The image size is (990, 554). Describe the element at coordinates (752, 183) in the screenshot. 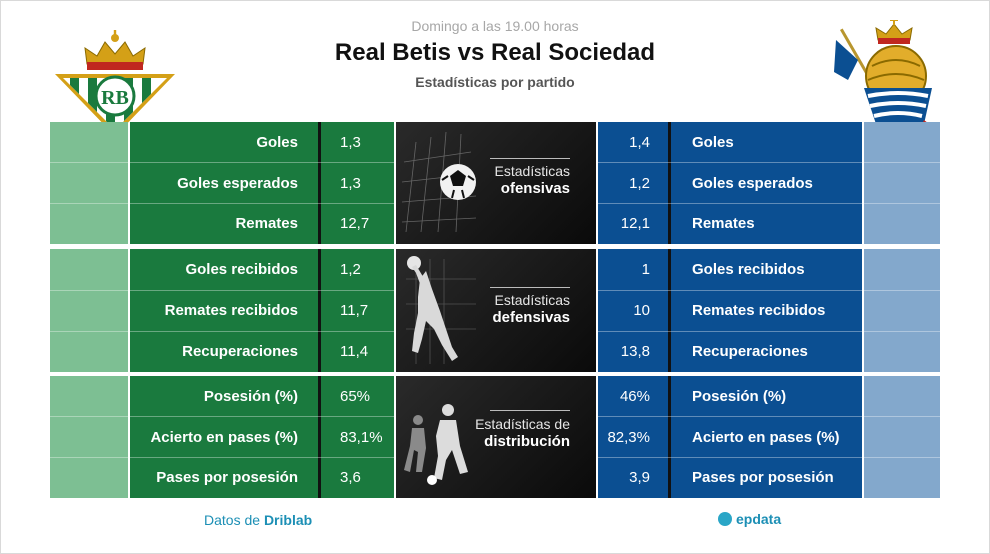

I see `row-label-right: Goles esperados` at that location.